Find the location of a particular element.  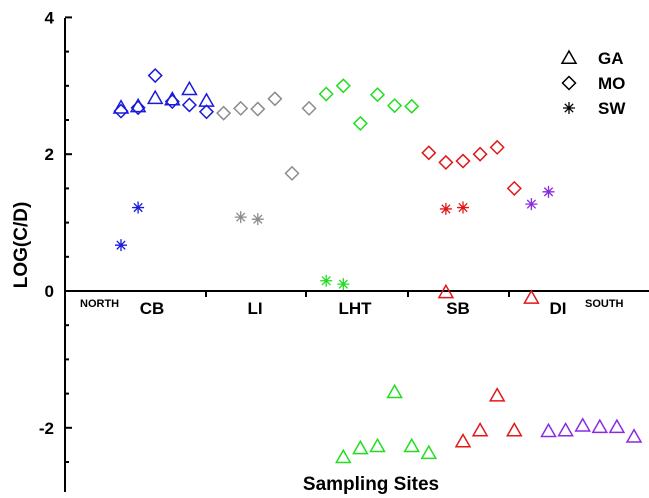

y-tick-label: 2 is located at coordinates (49, 154).